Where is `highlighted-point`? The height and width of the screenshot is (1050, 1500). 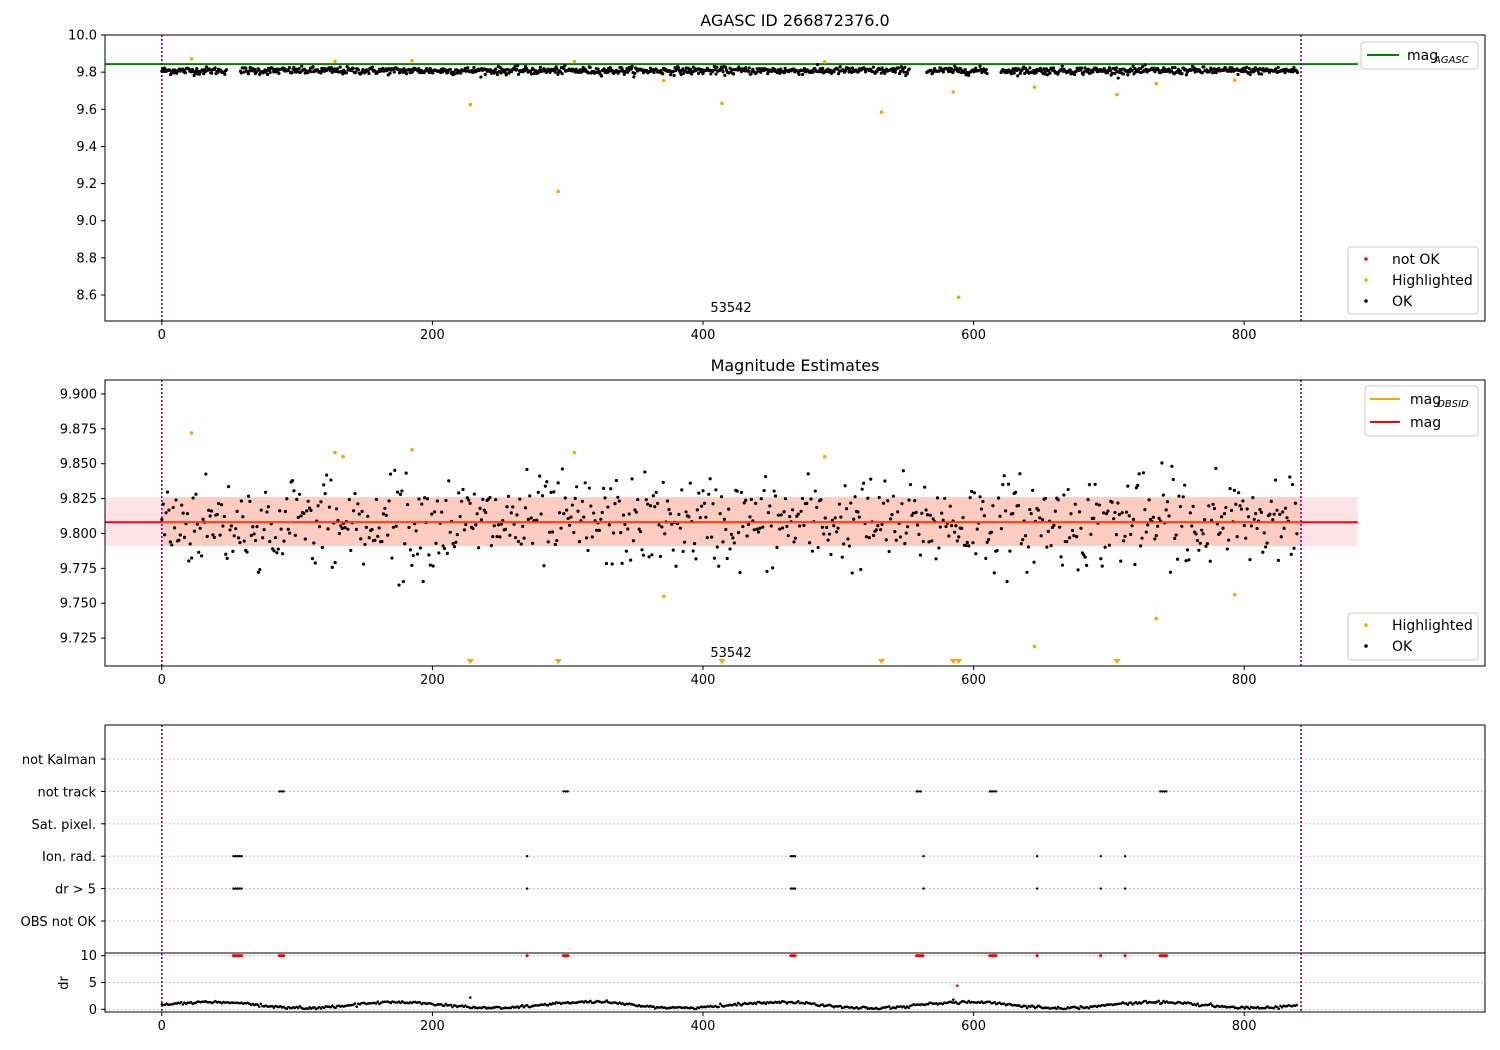
highlighted-point is located at coordinates (1234, 595).